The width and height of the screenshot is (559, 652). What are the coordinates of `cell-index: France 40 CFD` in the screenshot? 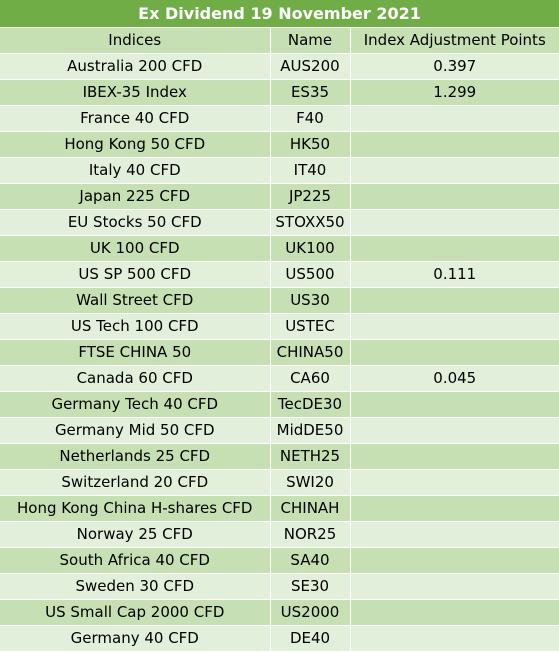 It's located at (135, 118).